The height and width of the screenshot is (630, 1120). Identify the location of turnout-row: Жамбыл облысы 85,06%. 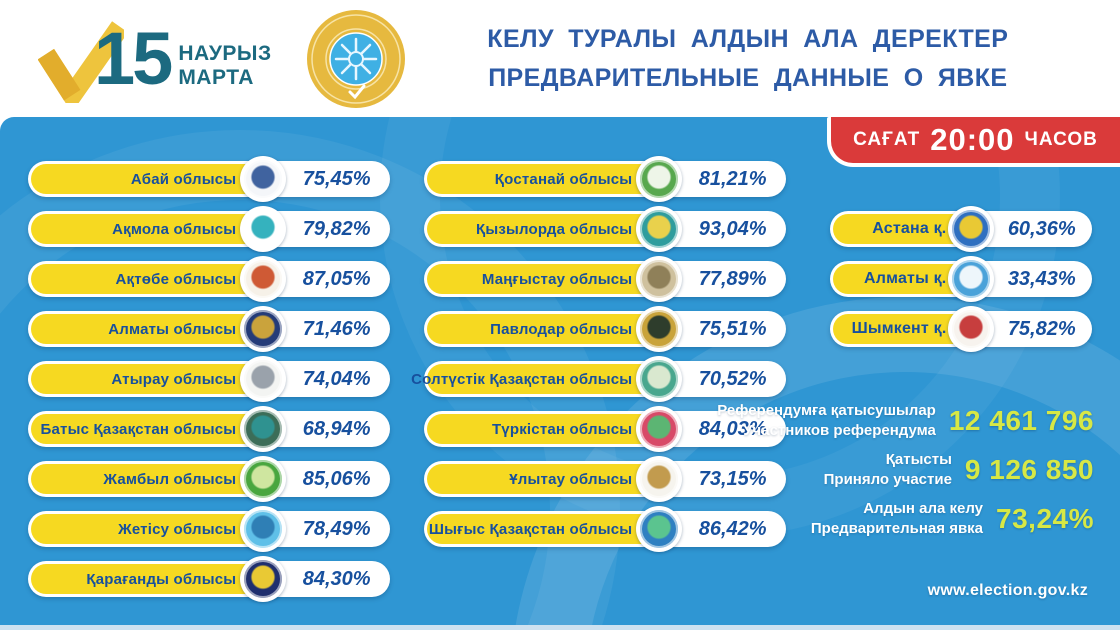
(209, 479).